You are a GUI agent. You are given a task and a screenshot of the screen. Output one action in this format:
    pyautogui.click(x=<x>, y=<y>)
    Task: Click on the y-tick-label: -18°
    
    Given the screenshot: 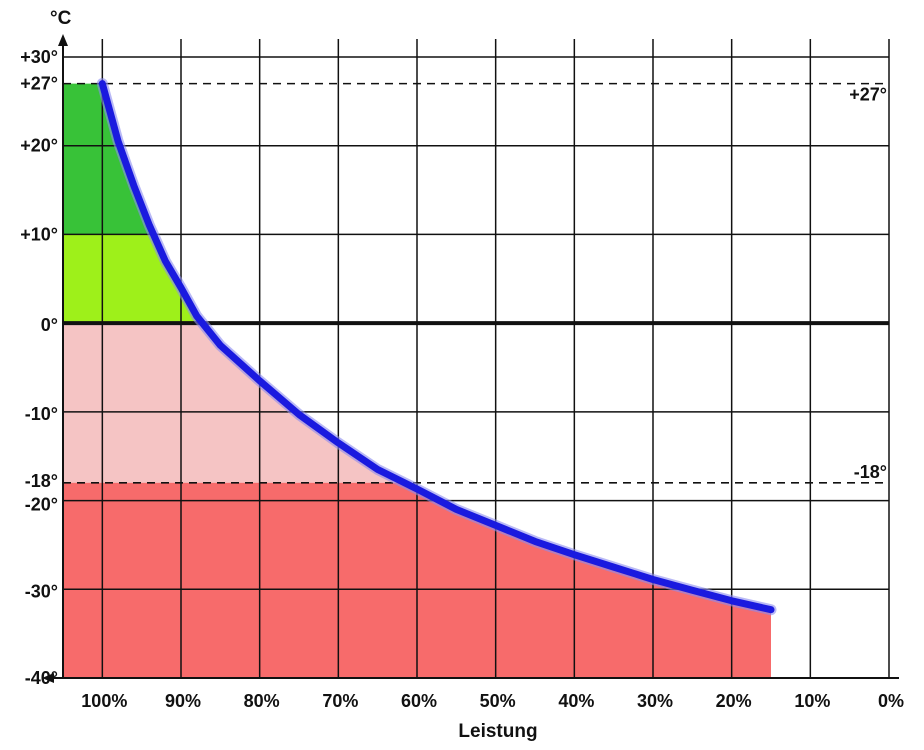 What is the action you would take?
    pyautogui.click(x=41, y=481)
    